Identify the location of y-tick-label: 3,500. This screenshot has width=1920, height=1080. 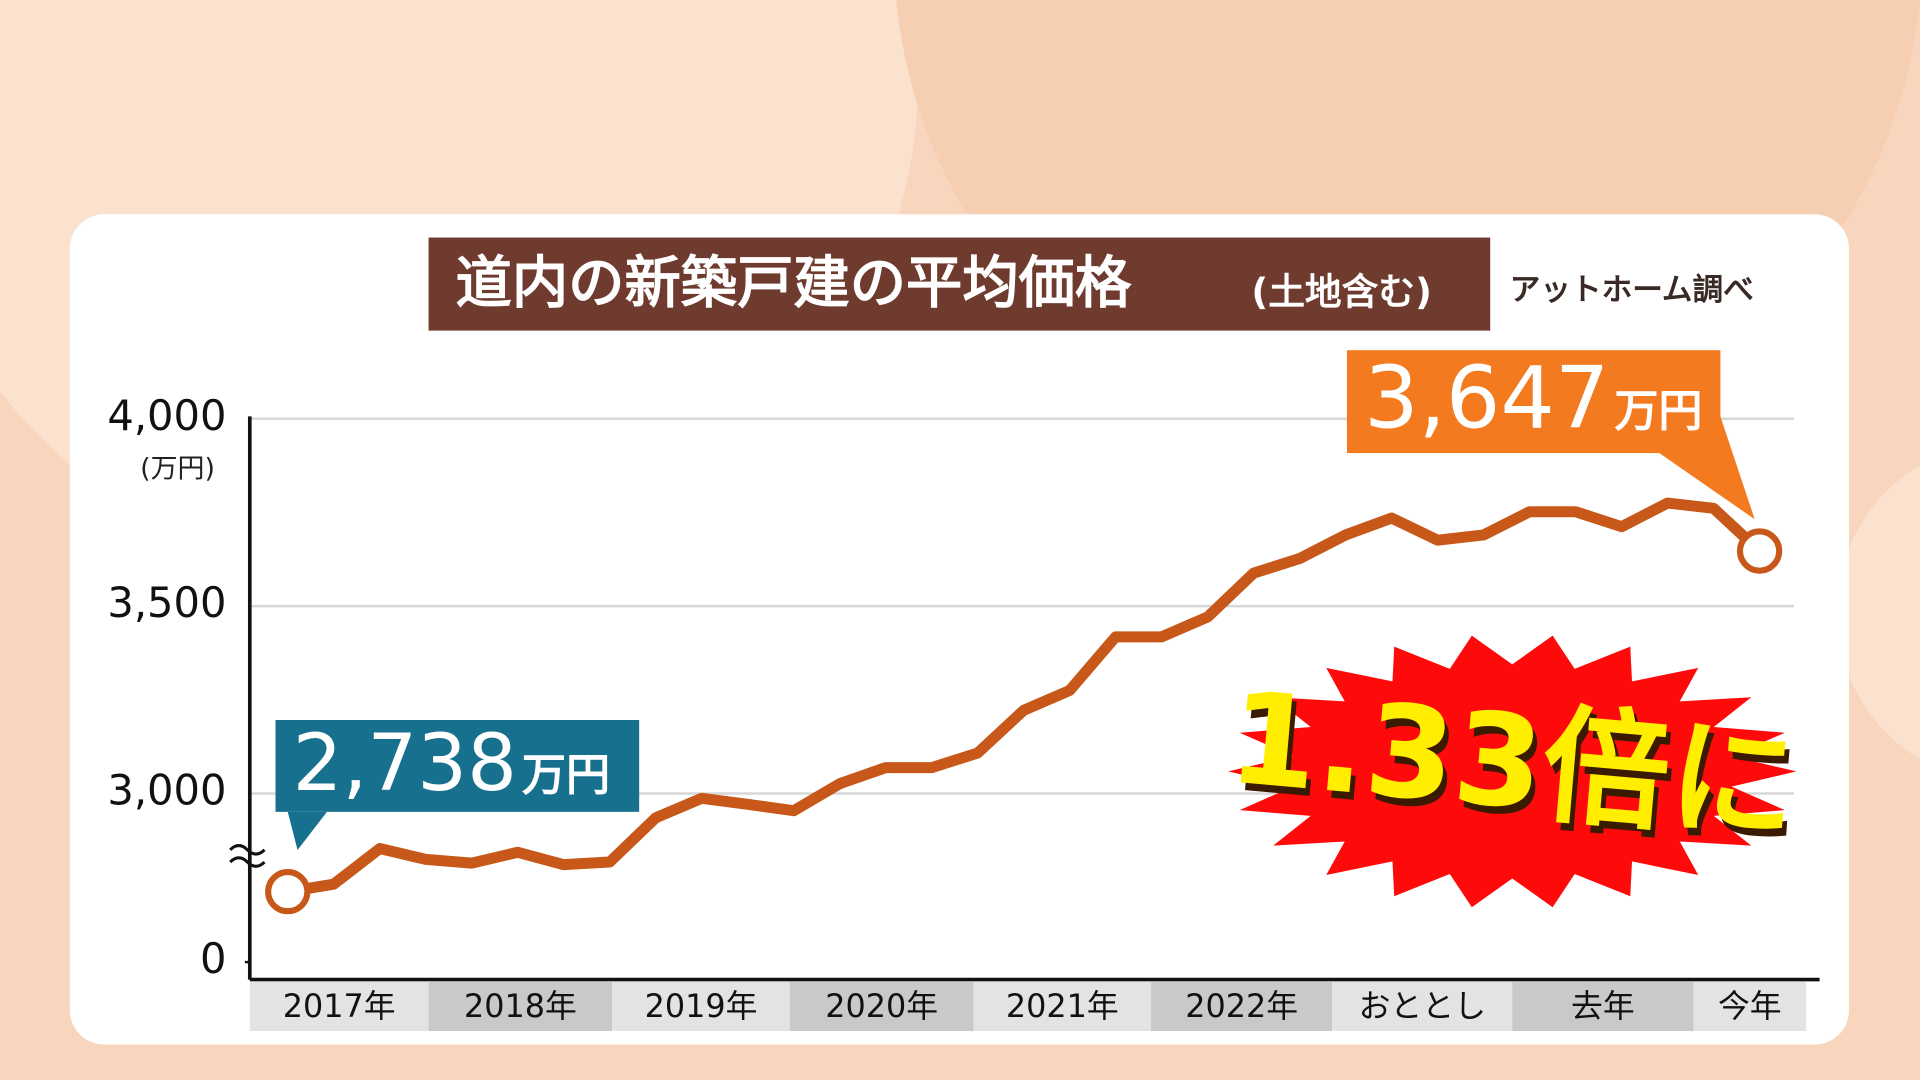
(166, 602).